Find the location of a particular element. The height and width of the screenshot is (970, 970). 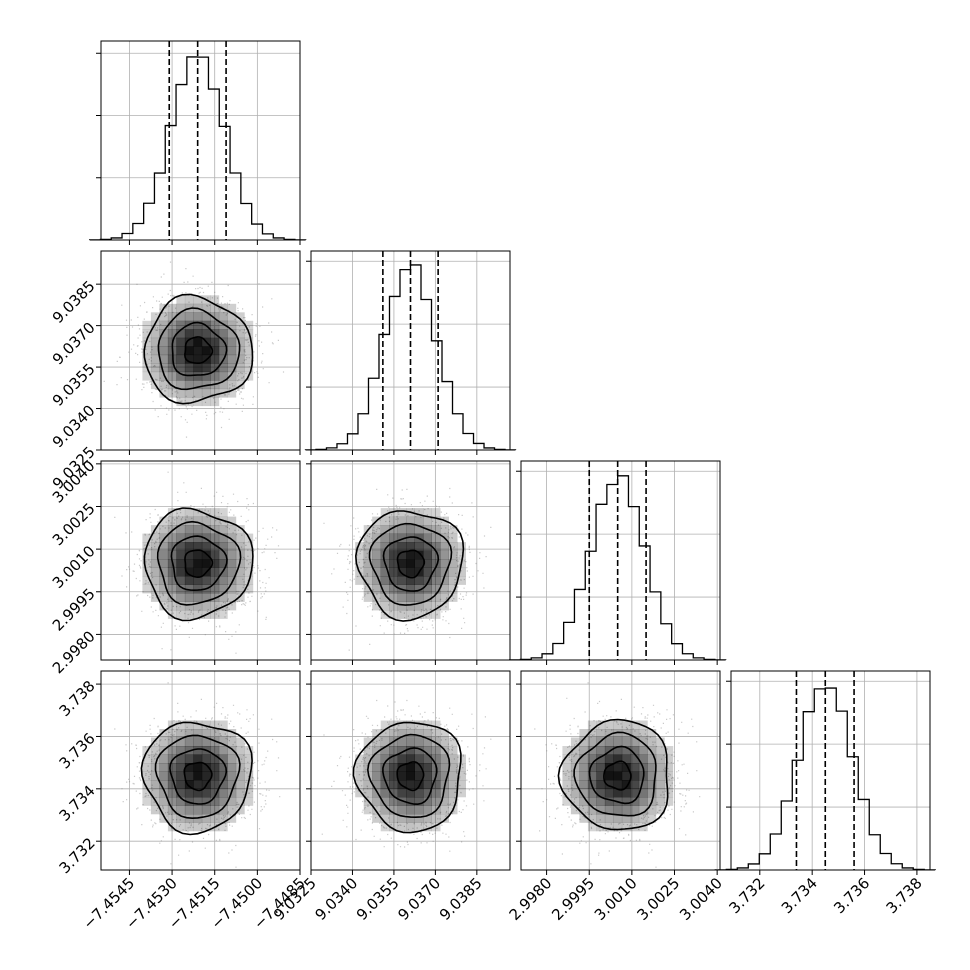

y-tick-label-1-4: 9.0385 is located at coordinates (74, 302).